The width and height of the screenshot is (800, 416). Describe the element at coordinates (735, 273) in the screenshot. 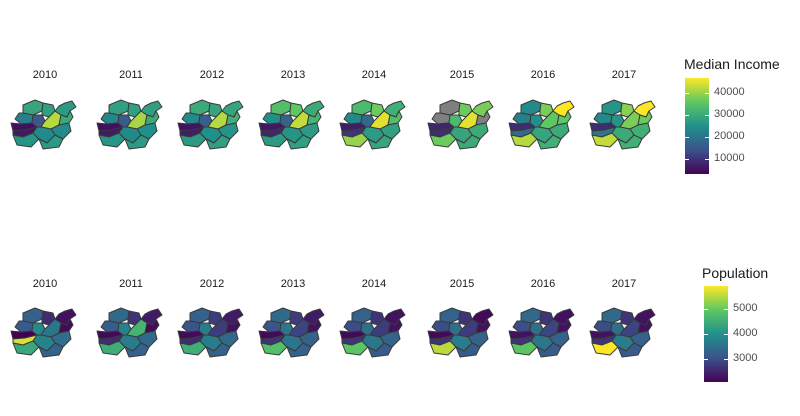

I see `legend-title-population: Population` at that location.